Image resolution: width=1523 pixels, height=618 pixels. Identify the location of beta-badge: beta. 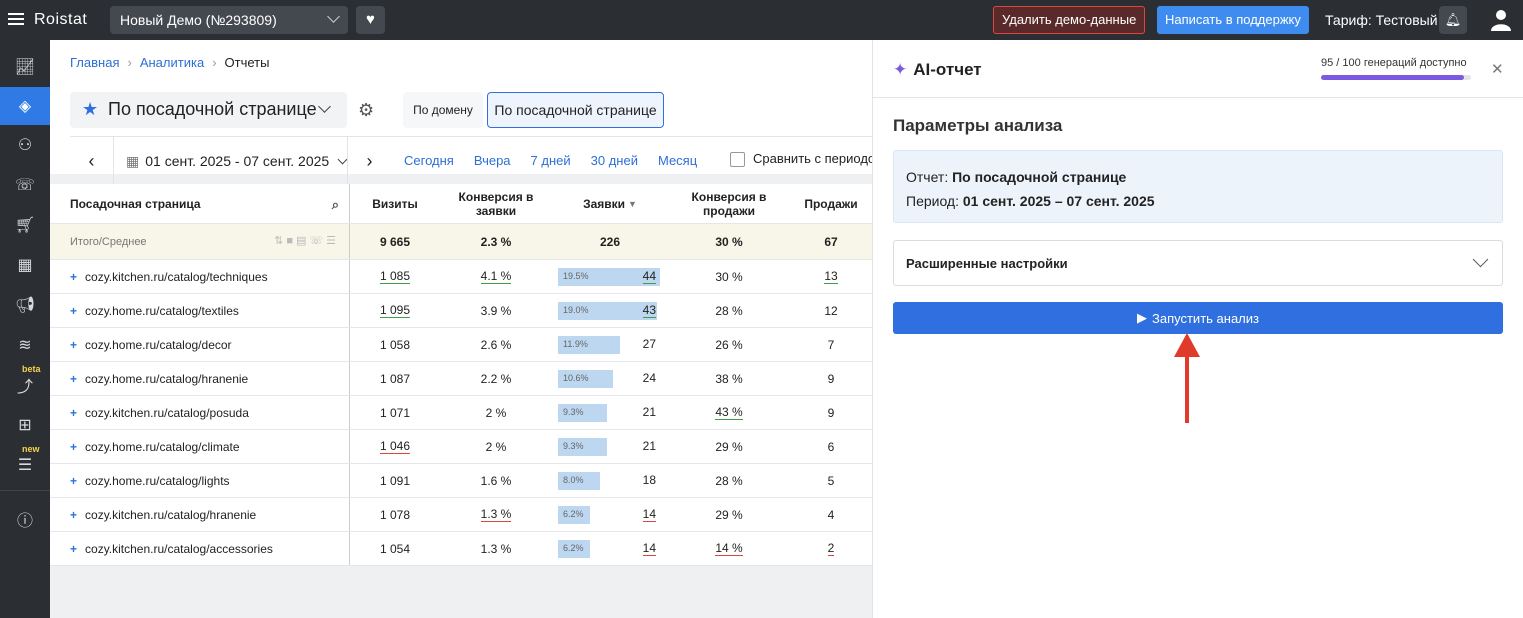
(31, 369).